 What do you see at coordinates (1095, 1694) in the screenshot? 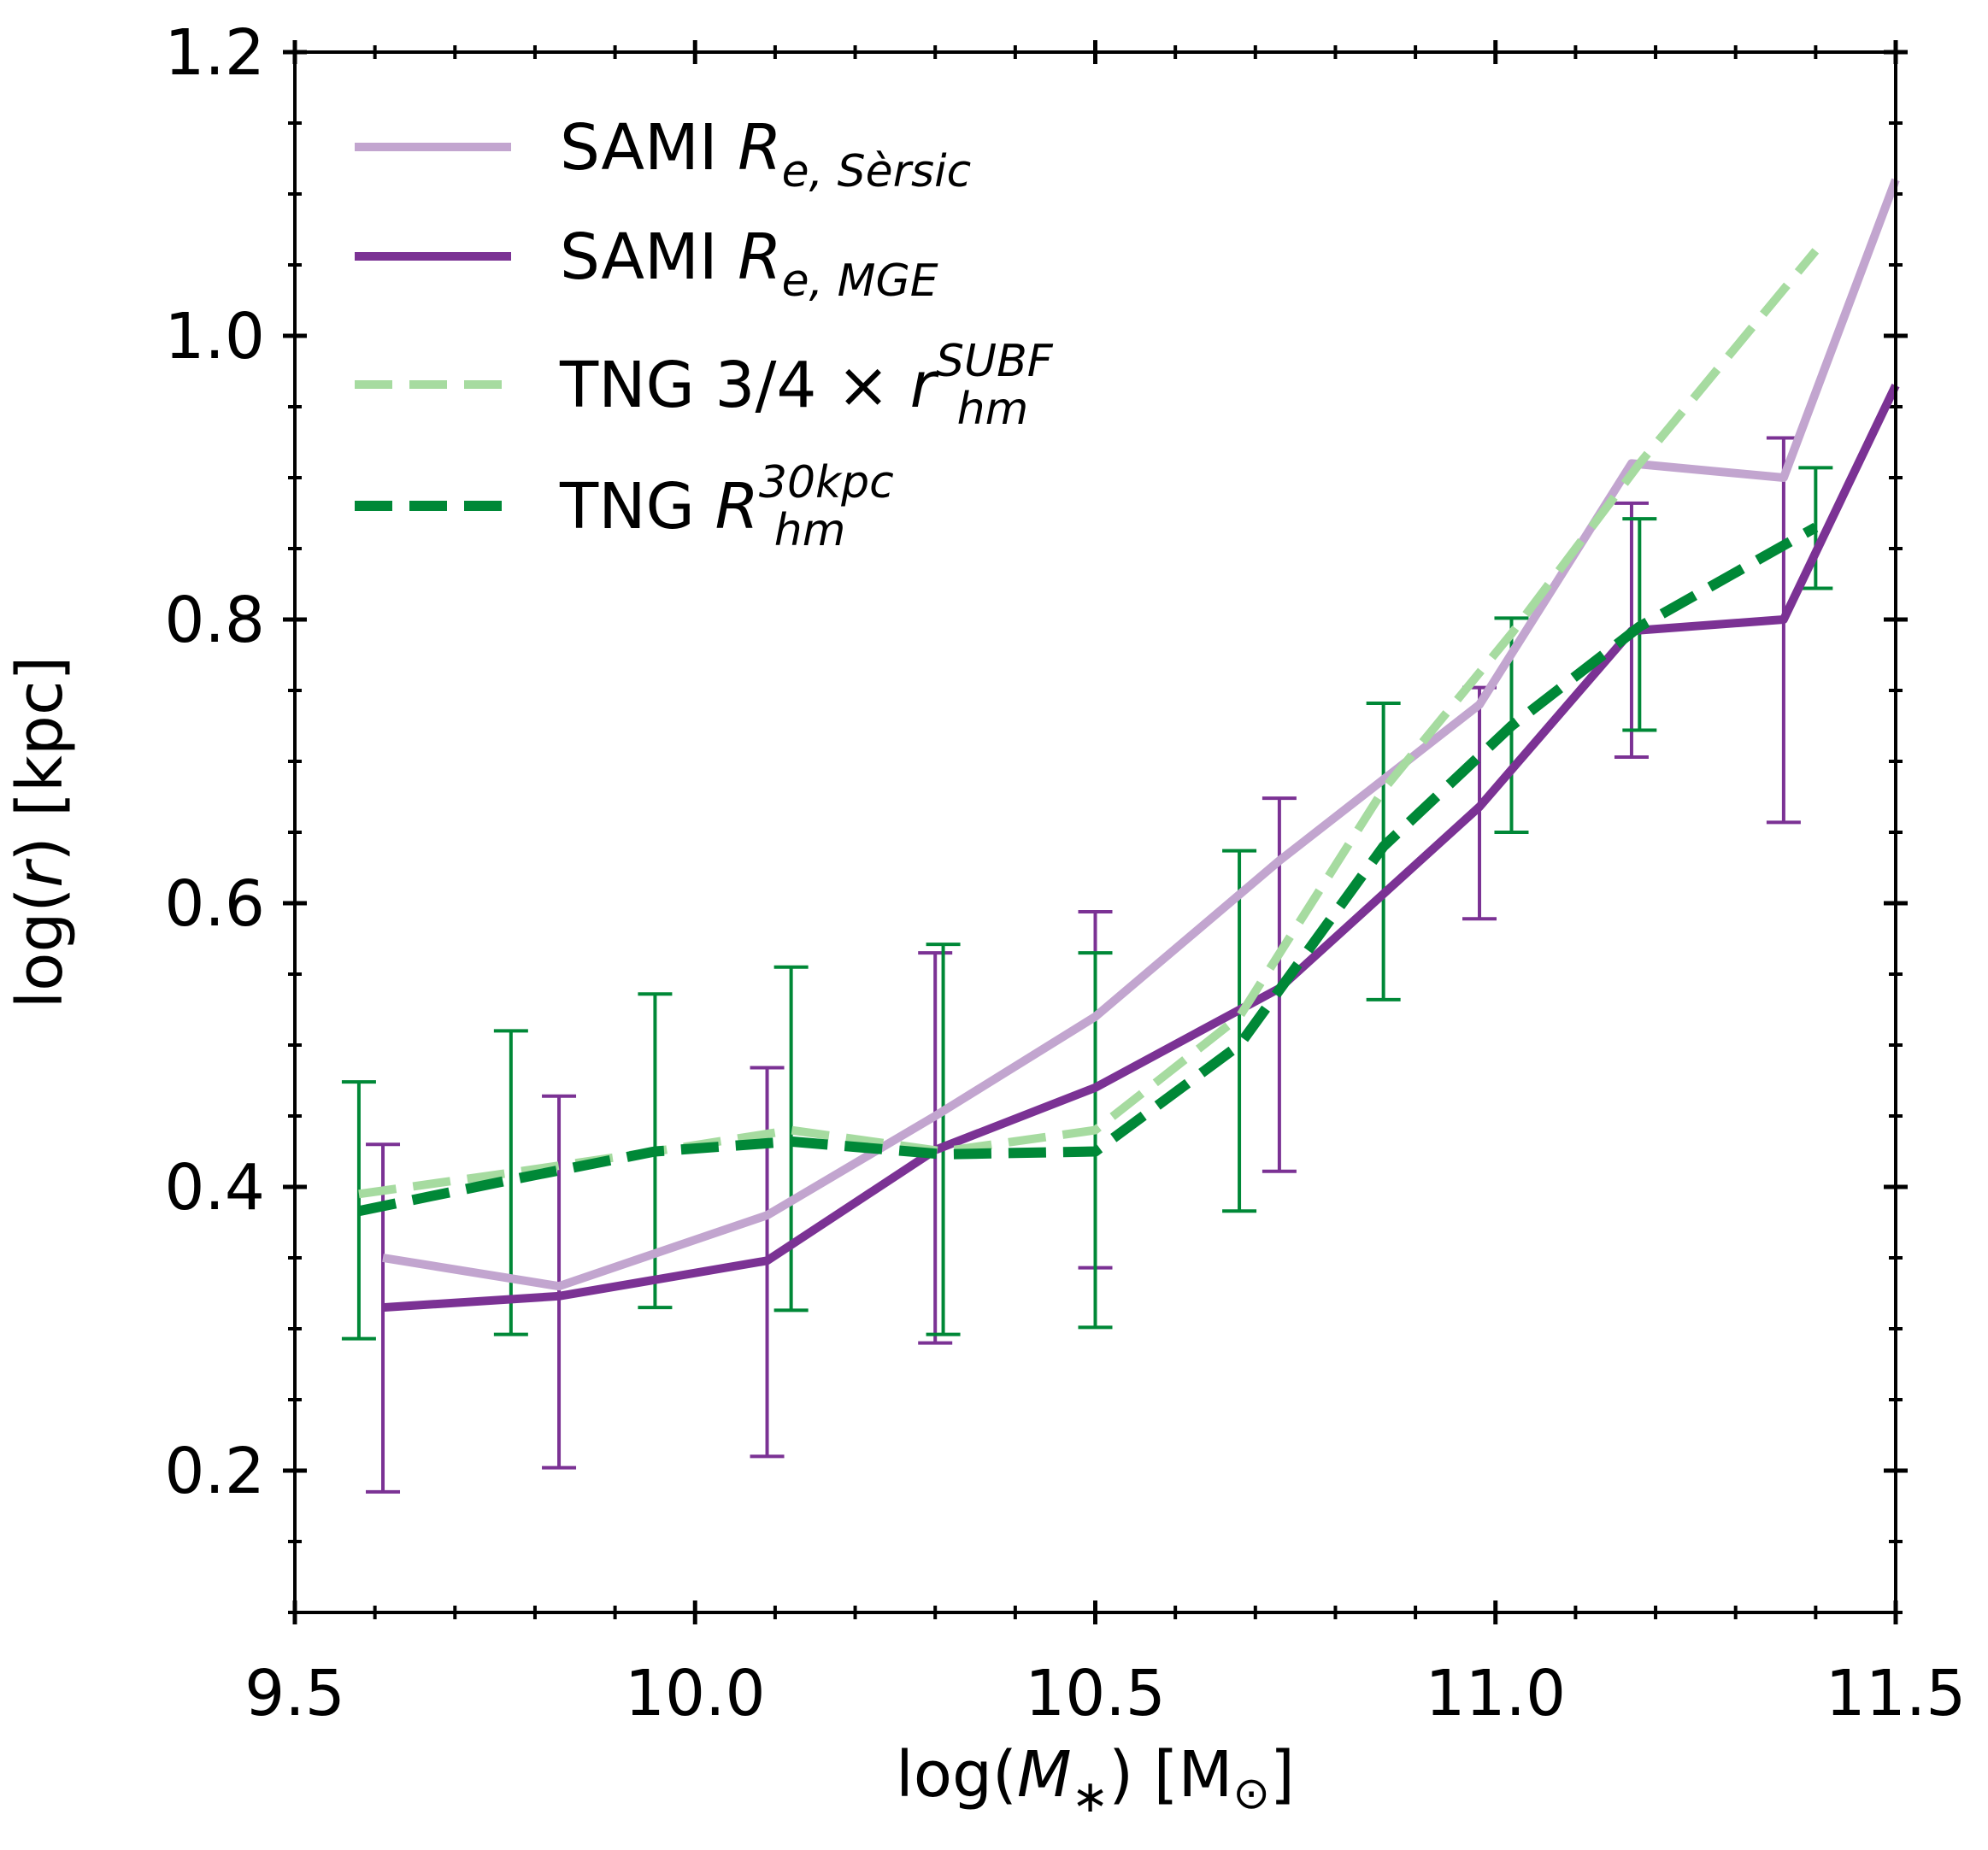
I see `x-tick-label: 10.5` at bounding box center [1095, 1694].